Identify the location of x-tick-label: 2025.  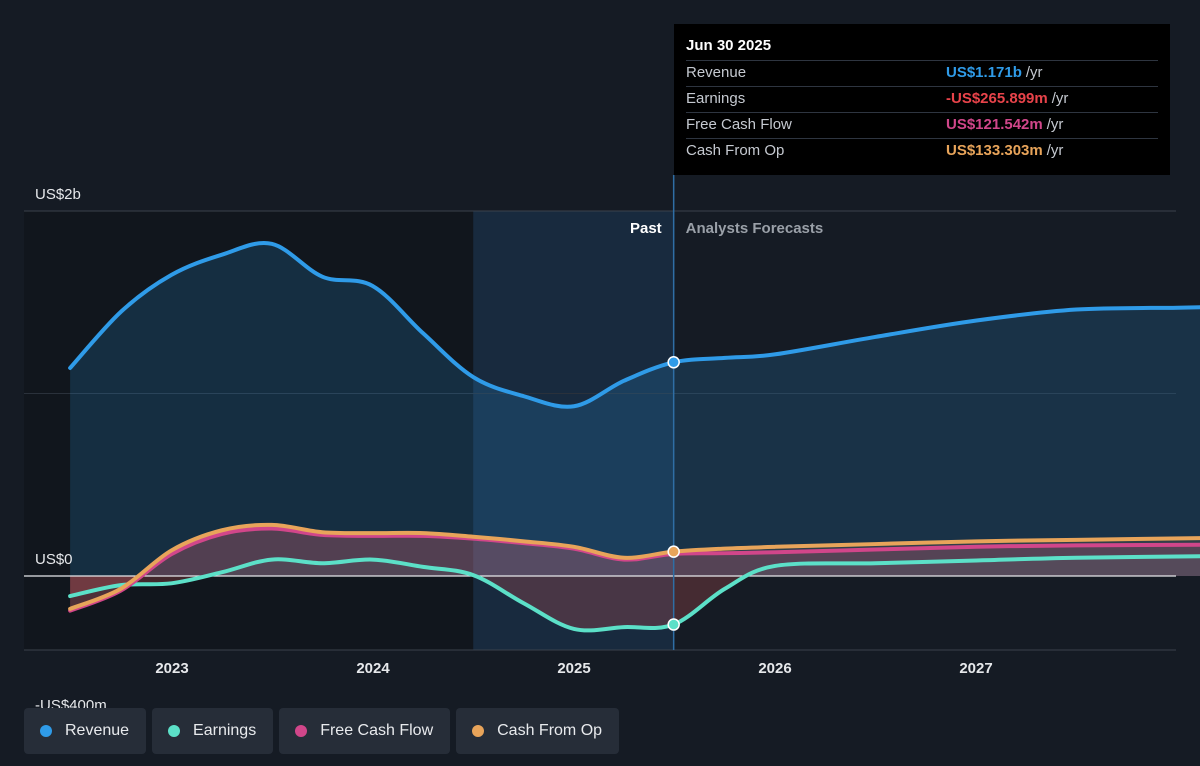
(573, 668).